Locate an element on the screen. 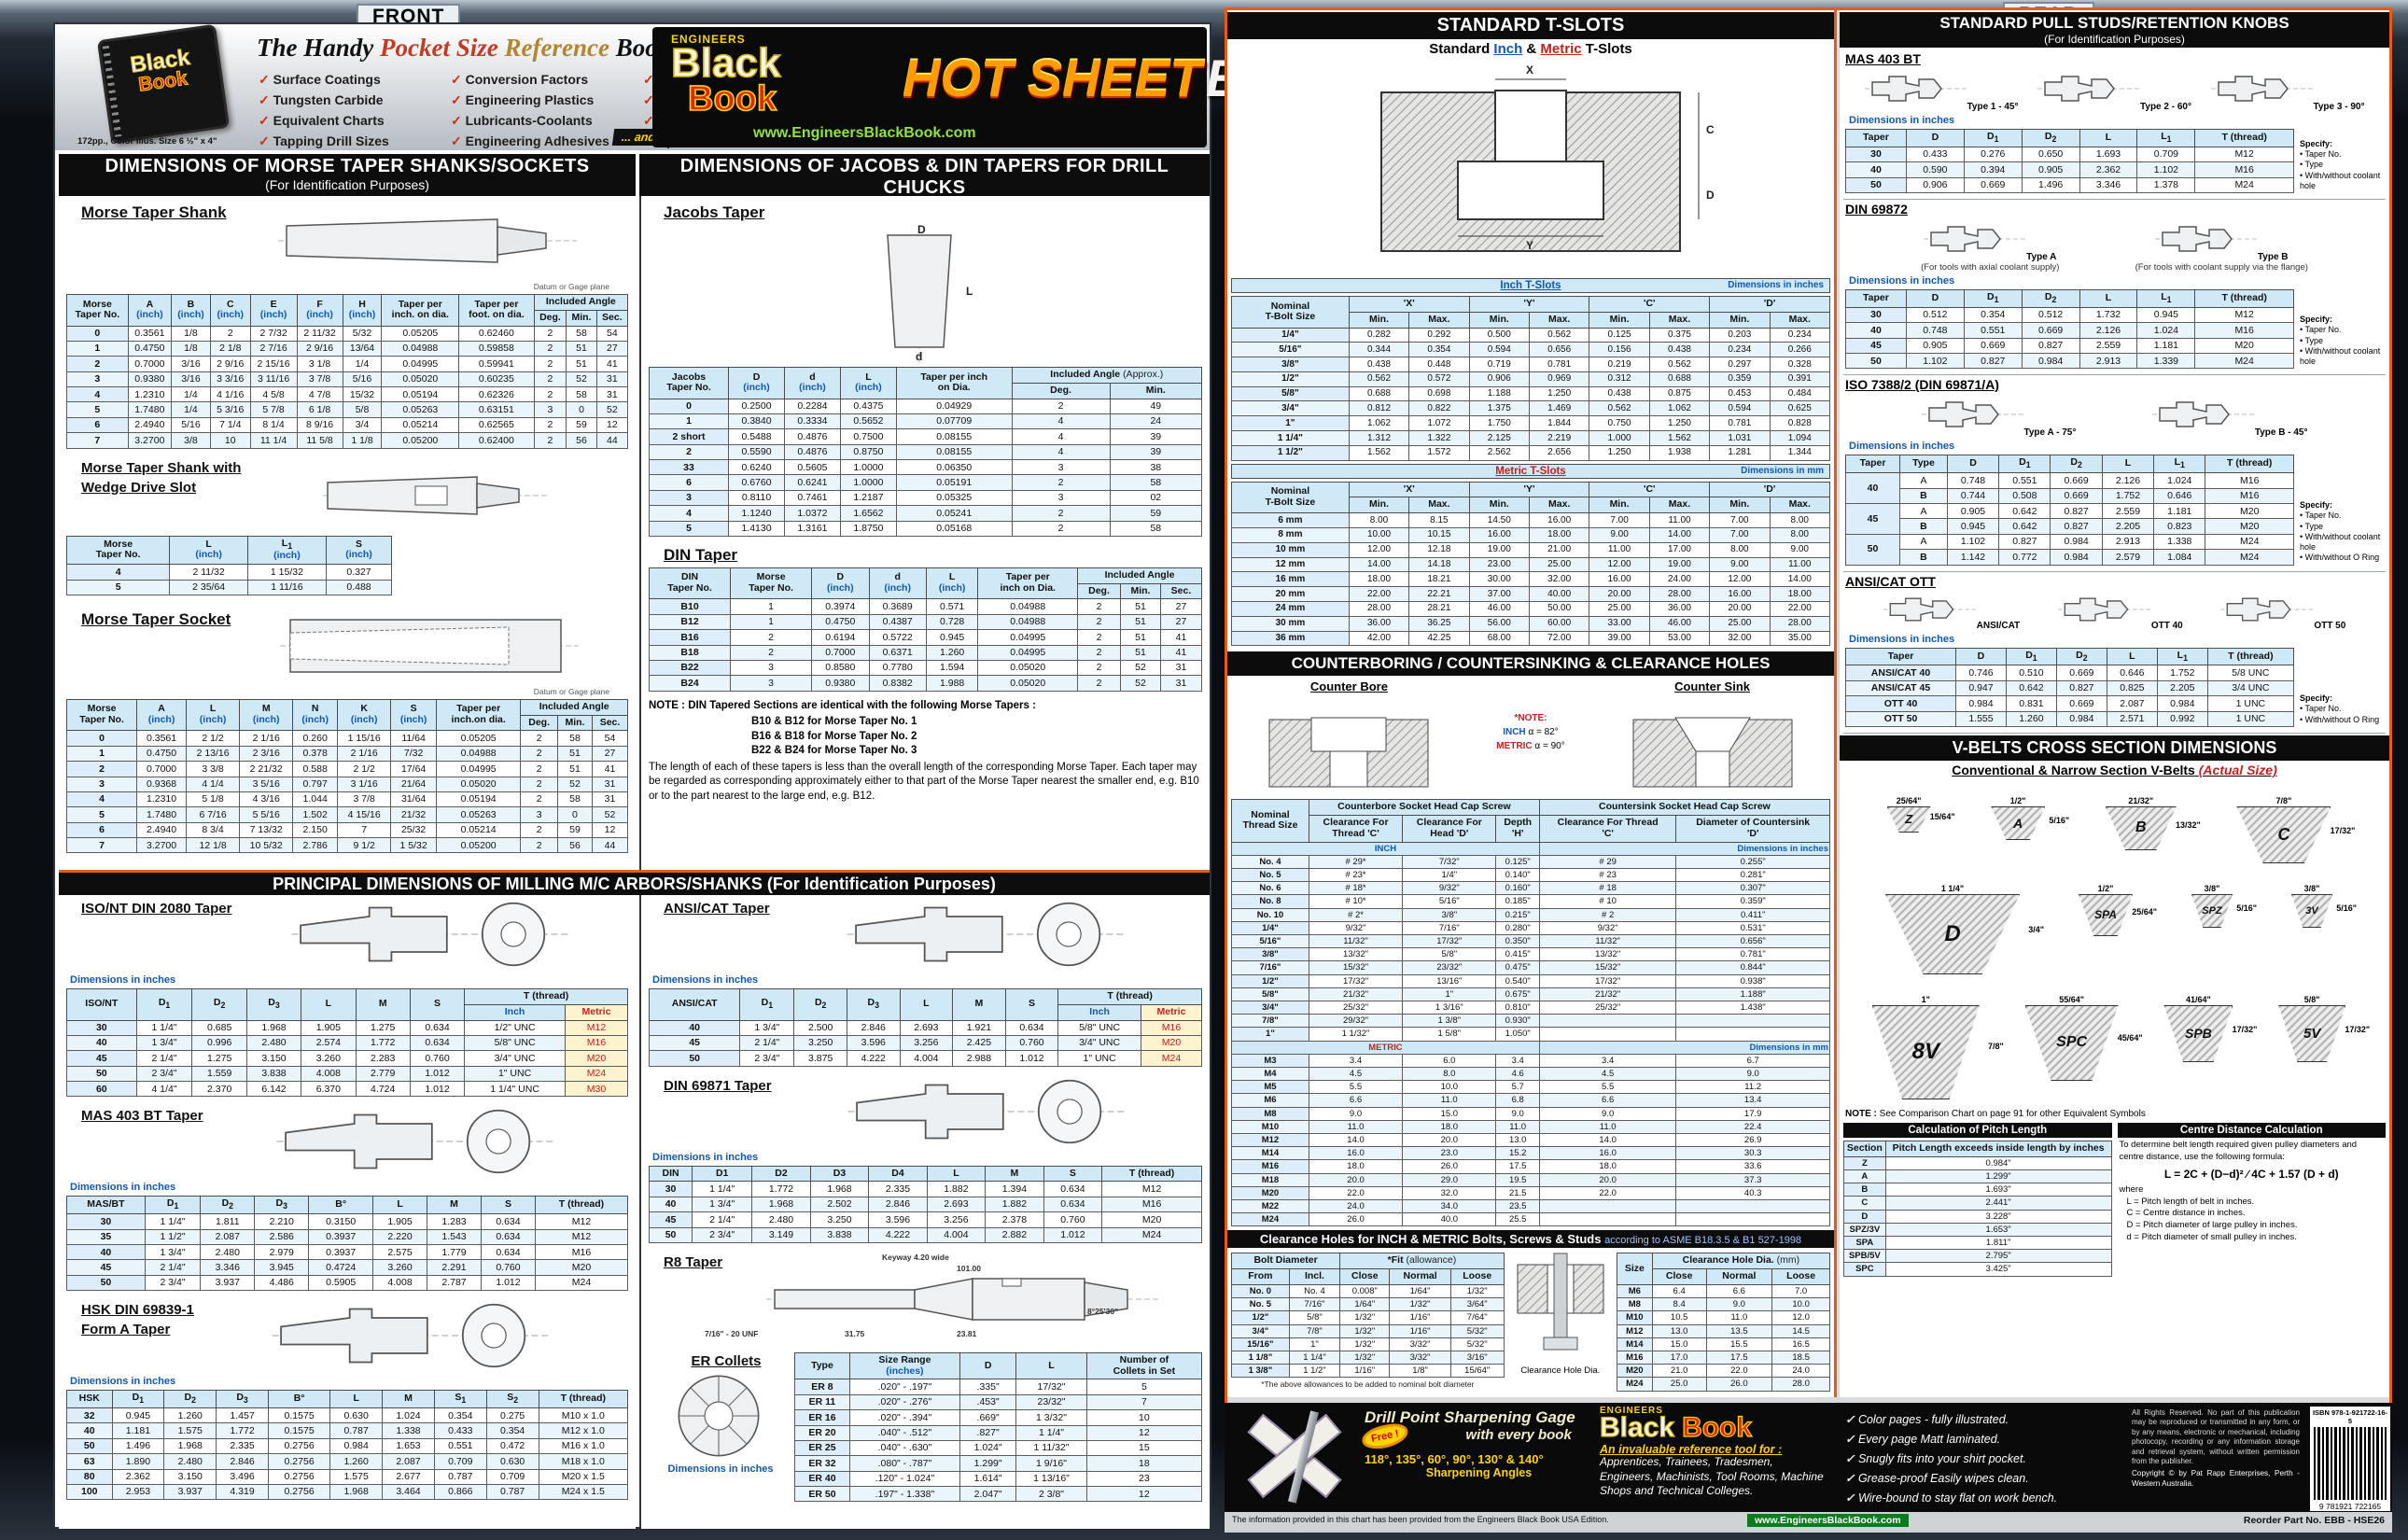 This screenshot has height=1540, width=2408. hsk-heading-2: Form A Taper is located at coordinates (126, 1330).